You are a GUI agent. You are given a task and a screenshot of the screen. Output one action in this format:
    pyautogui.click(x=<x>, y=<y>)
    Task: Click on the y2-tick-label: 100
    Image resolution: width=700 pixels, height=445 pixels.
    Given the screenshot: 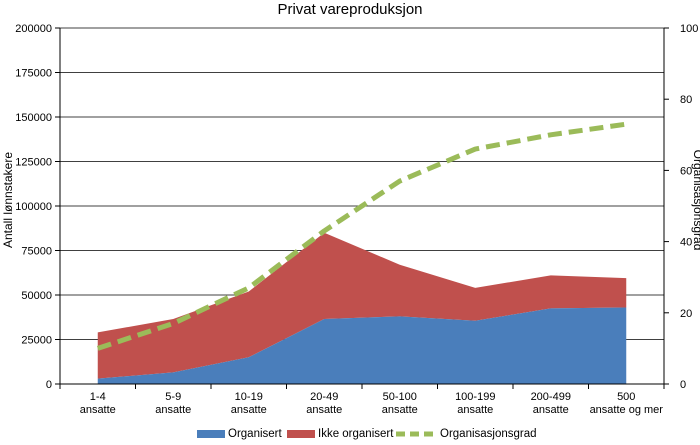 What is the action you would take?
    pyautogui.click(x=689, y=29)
    